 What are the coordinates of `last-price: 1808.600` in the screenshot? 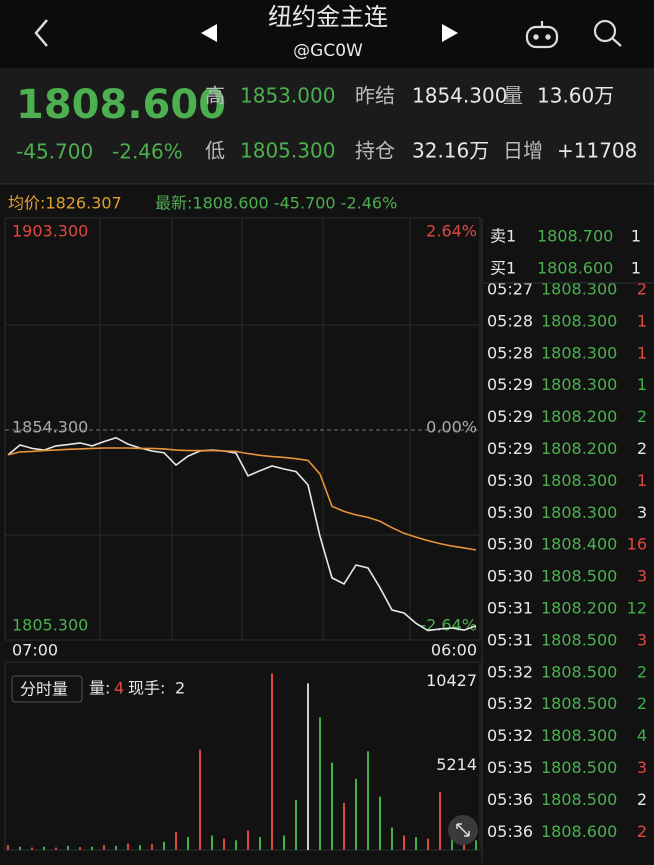 It's located at (121, 105).